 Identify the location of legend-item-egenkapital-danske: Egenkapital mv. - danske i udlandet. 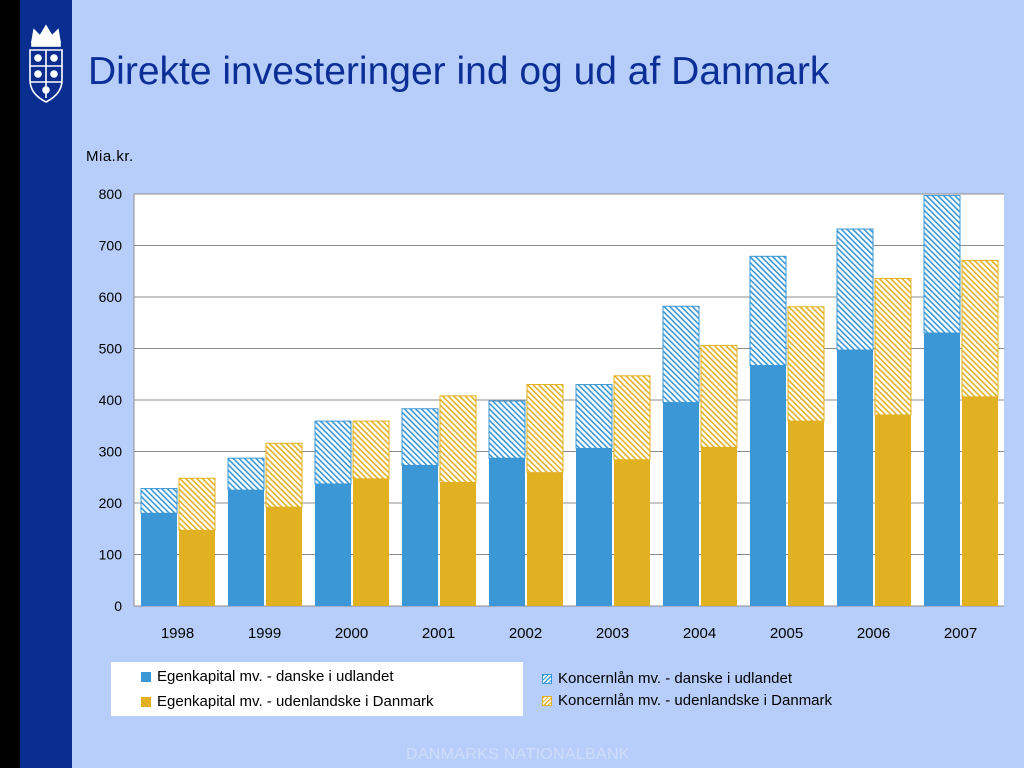
(267, 676).